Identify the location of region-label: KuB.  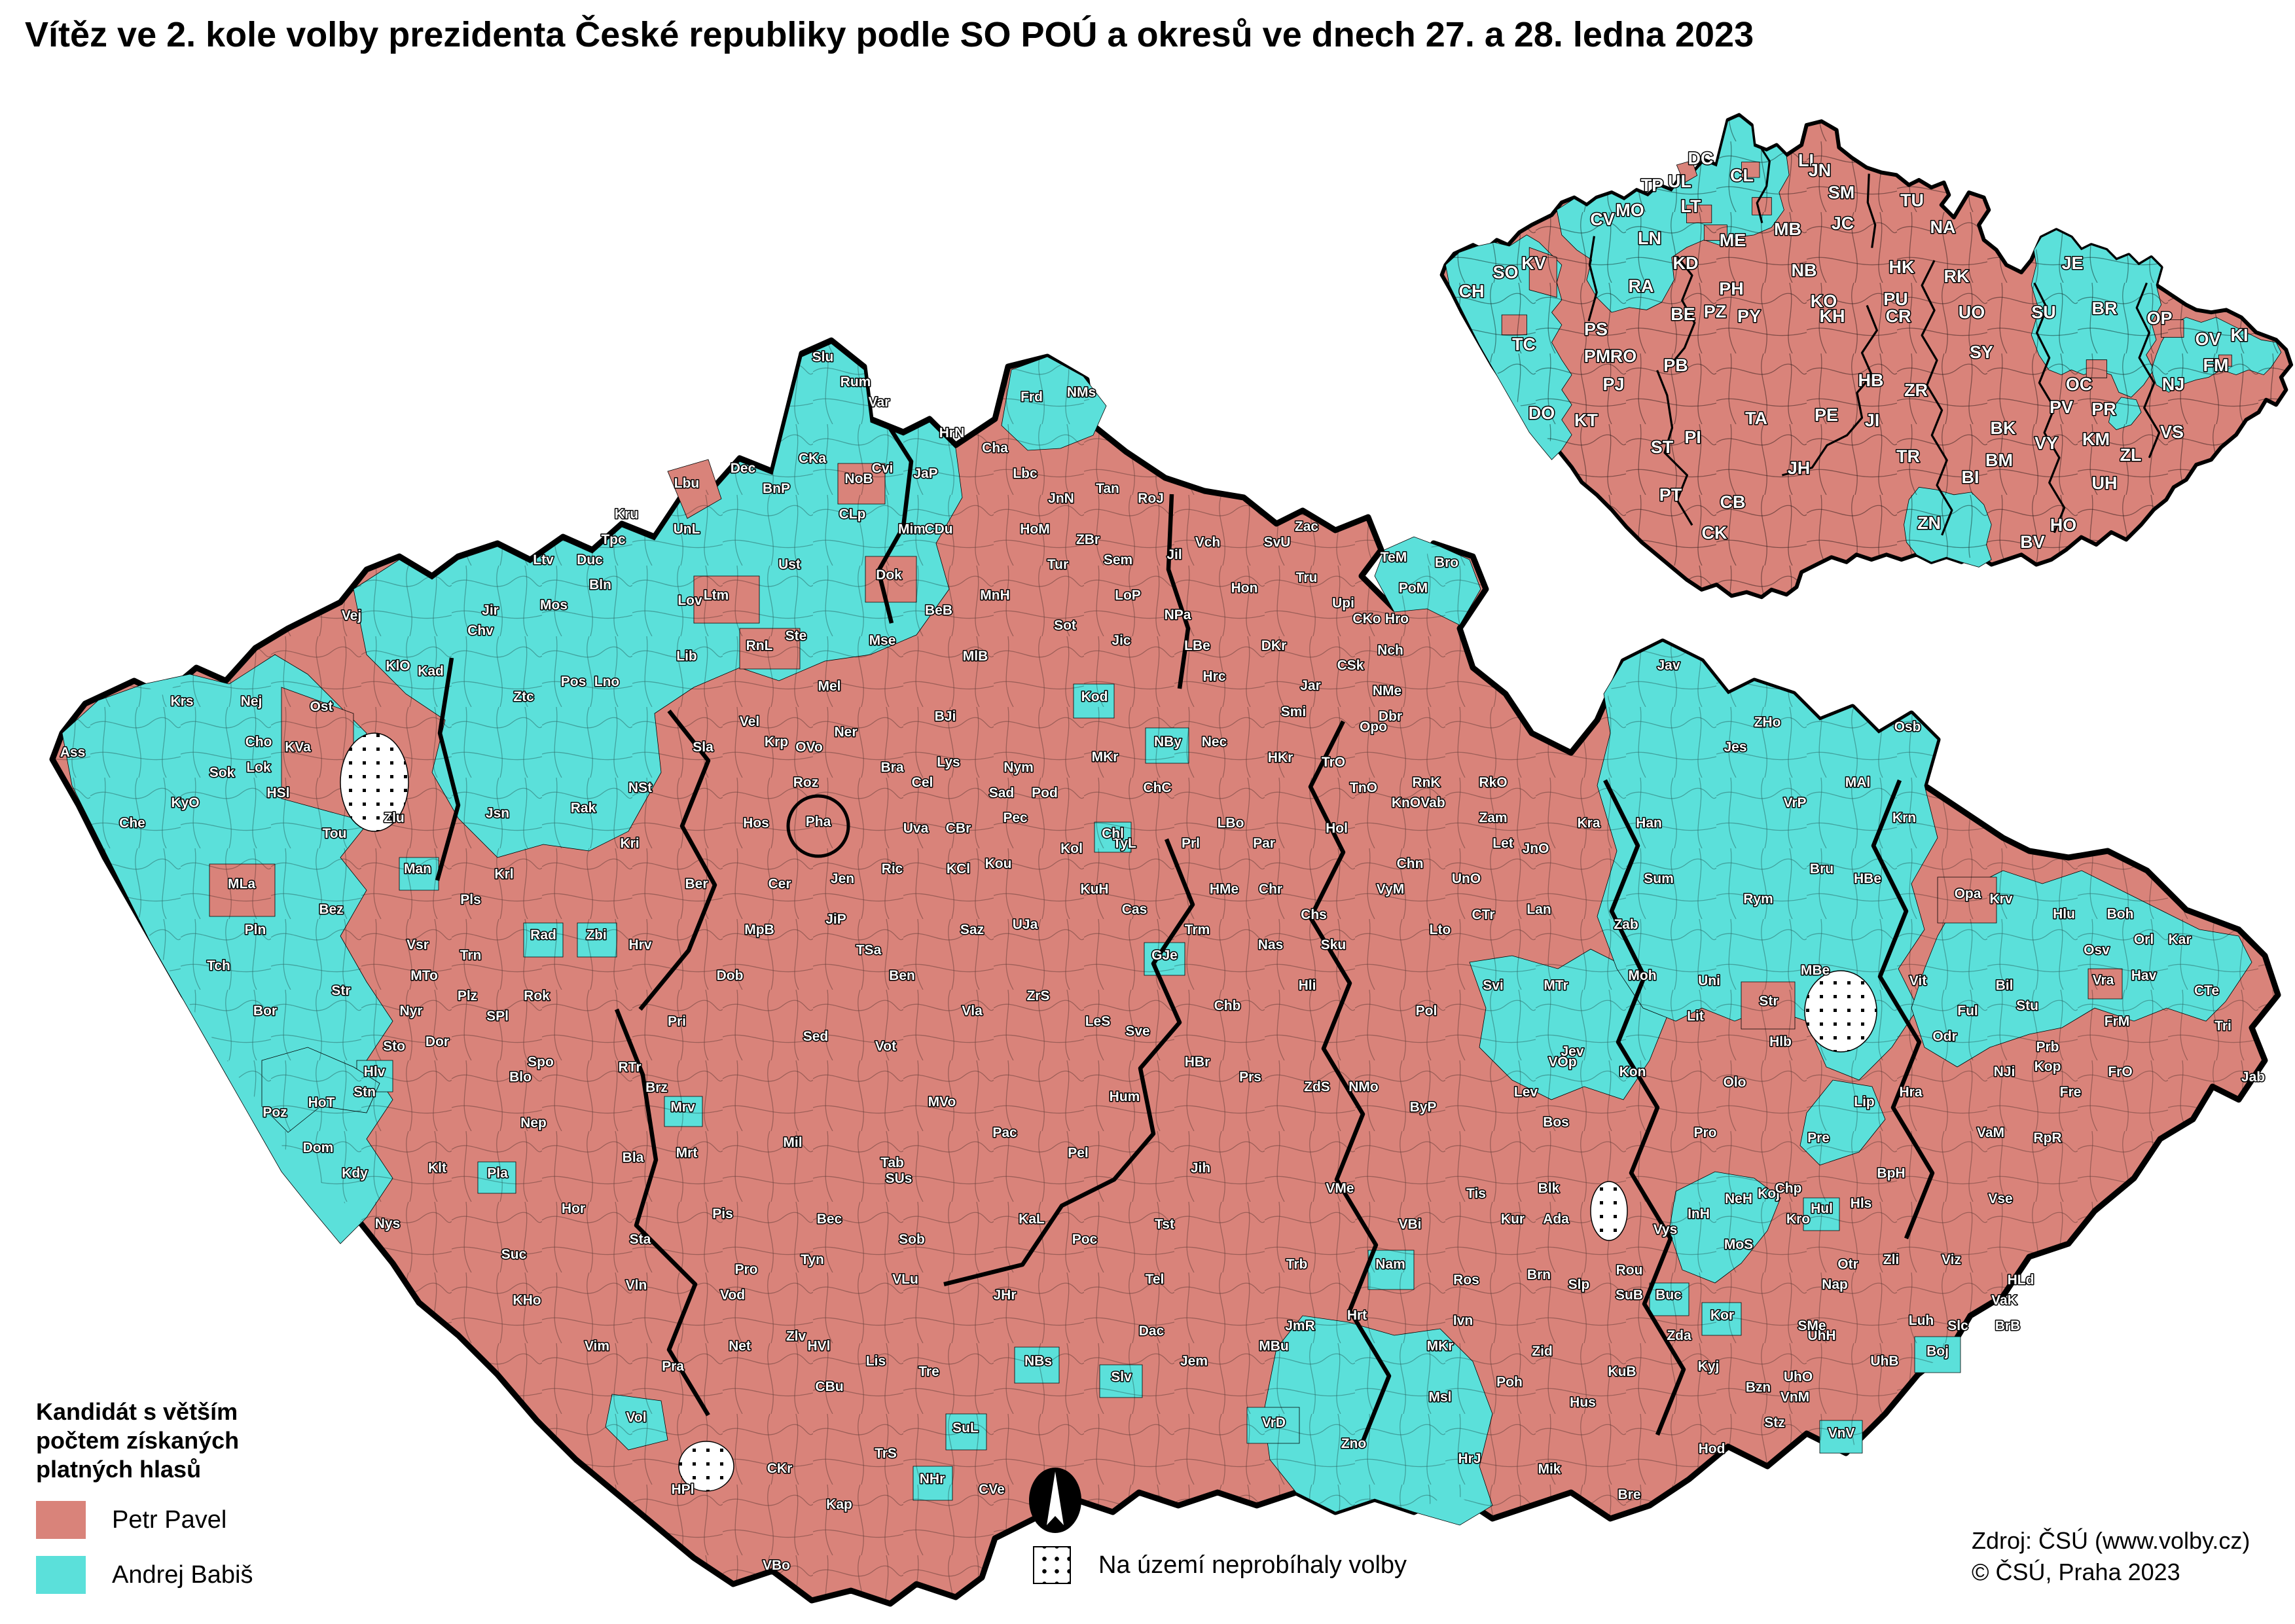
(1622, 1371).